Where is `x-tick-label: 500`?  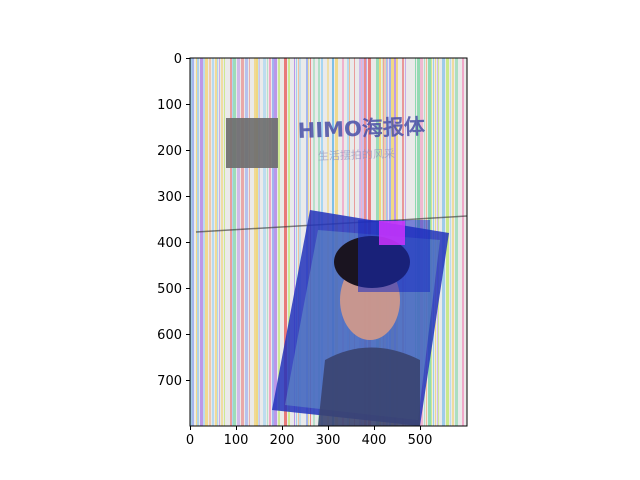
x-tick-label: 500 is located at coordinates (420, 440).